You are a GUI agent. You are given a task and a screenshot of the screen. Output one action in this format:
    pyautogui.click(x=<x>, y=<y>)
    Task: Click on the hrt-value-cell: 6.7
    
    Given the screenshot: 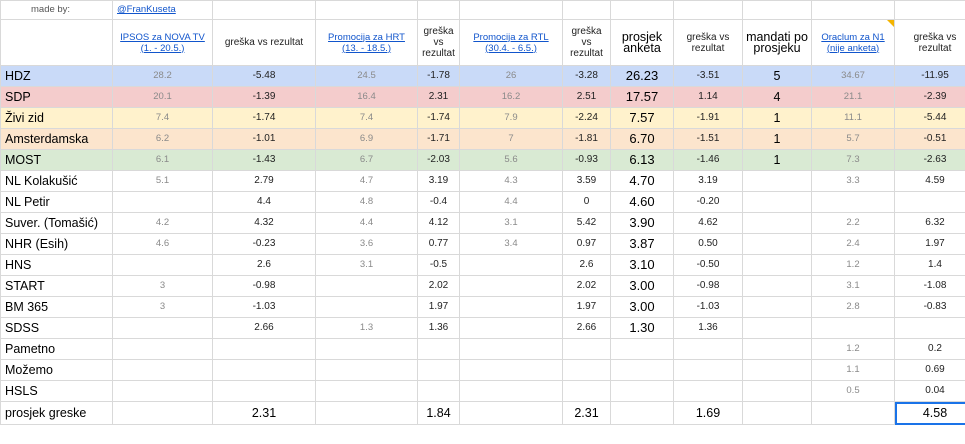 What is the action you would take?
    pyautogui.click(x=366, y=160)
    